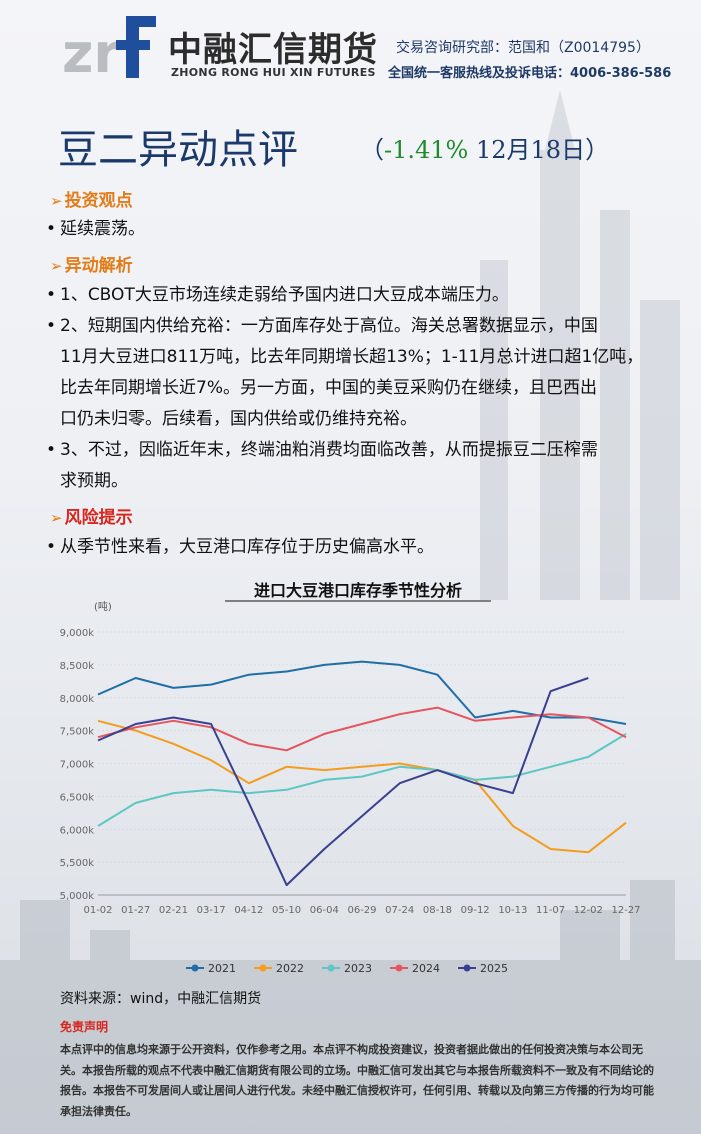 Image resolution: width=701 pixels, height=1134 pixels. Describe the element at coordinates (77, 797) in the screenshot. I see `y-tick-label: 6,500k` at that location.